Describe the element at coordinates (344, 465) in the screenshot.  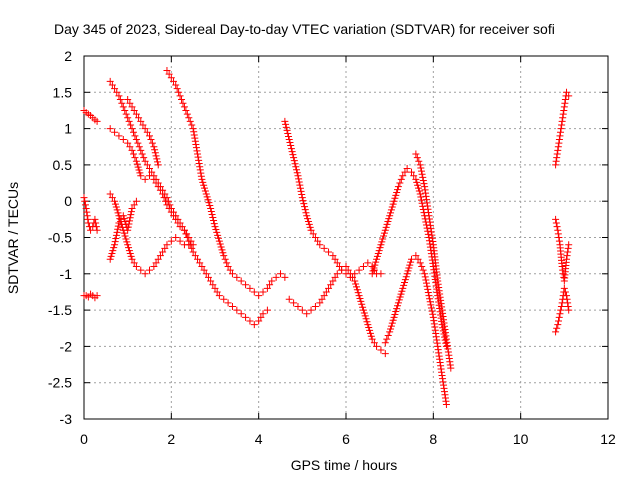
I see `x-axis-label: GPS time / hours` at that location.